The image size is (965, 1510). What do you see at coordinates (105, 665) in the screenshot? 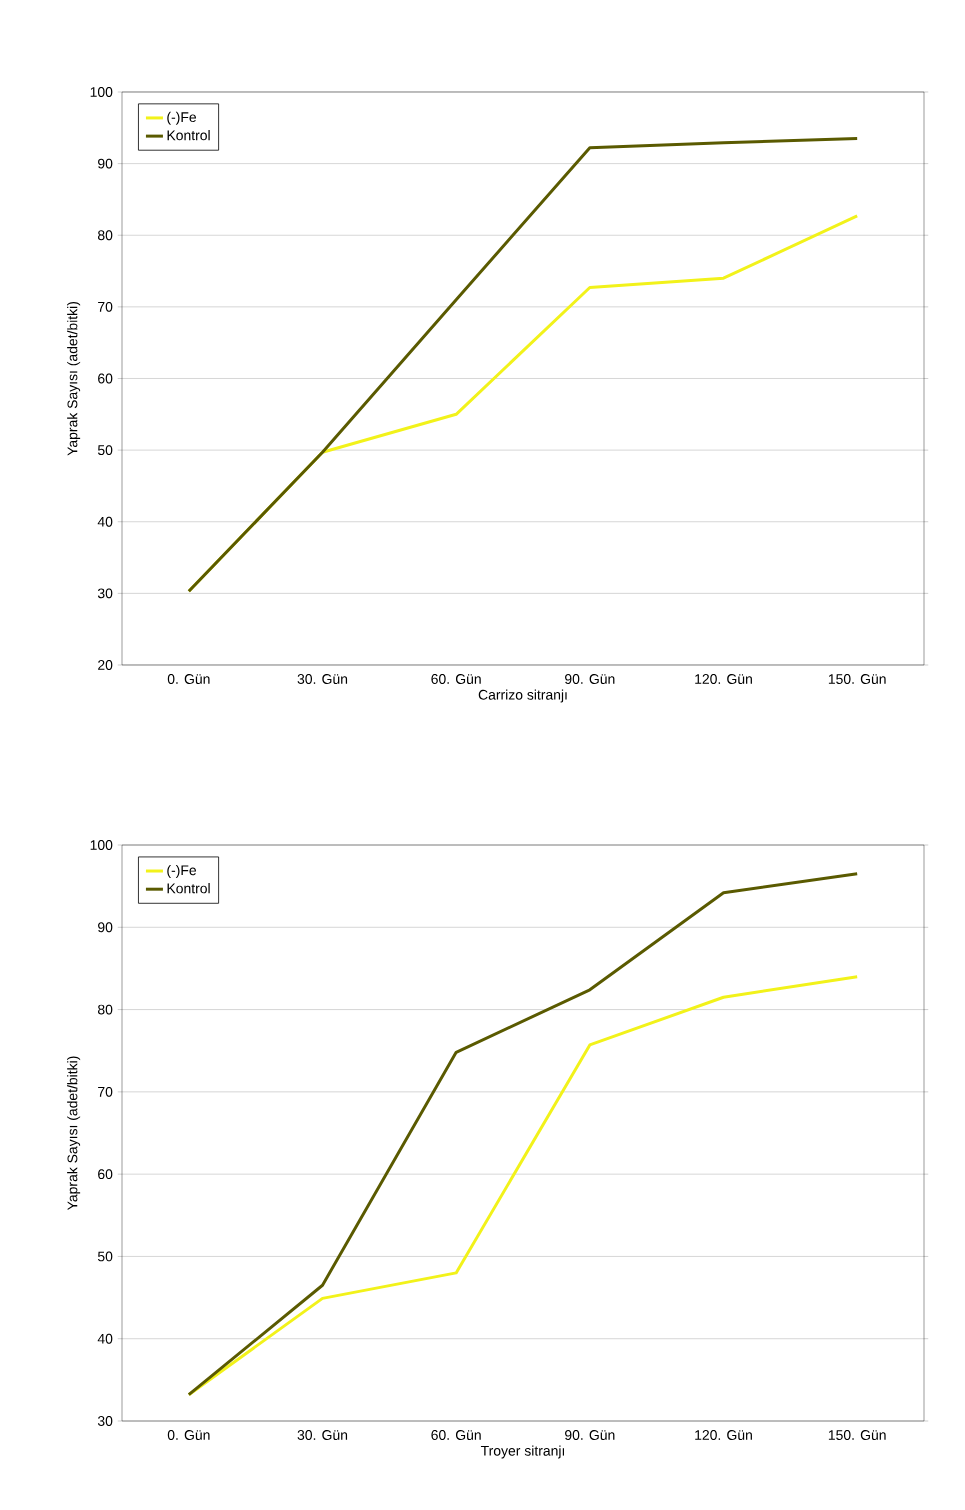
I see `y-tick-label: 20` at bounding box center [105, 665].